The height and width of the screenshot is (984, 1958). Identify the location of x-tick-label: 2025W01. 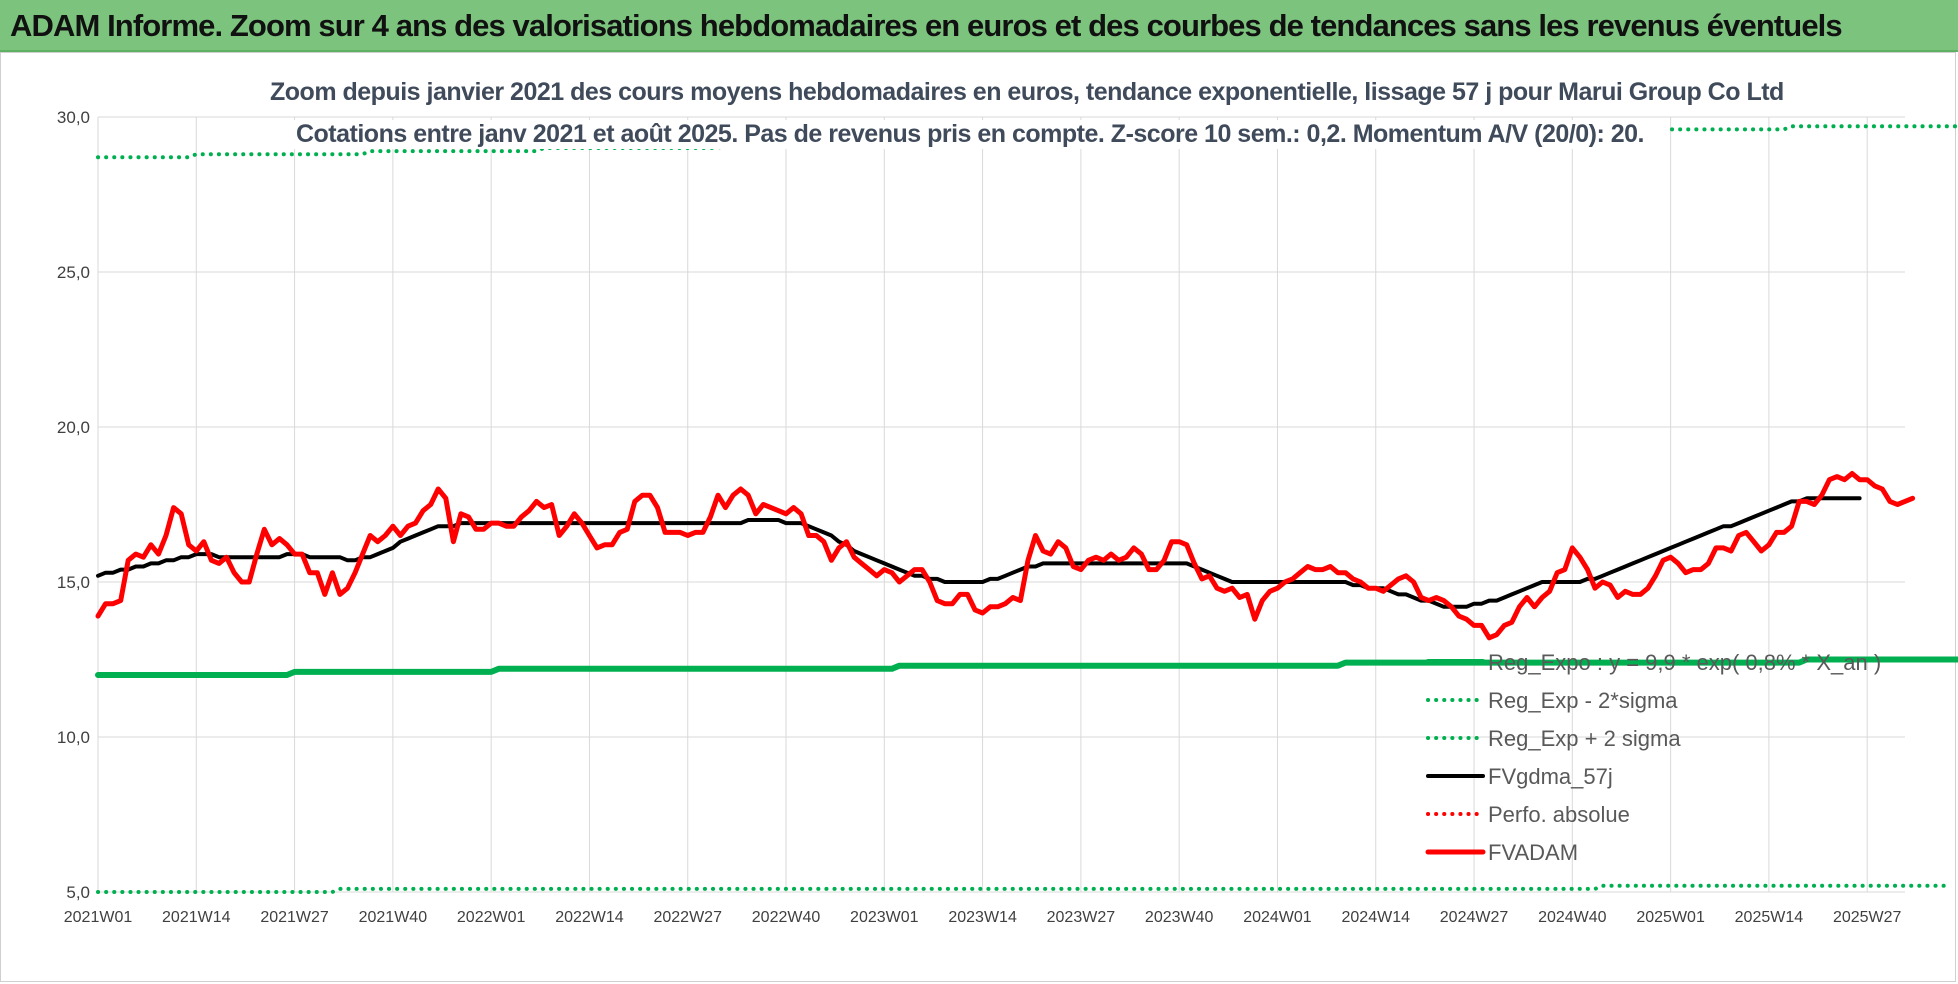
(1670, 917).